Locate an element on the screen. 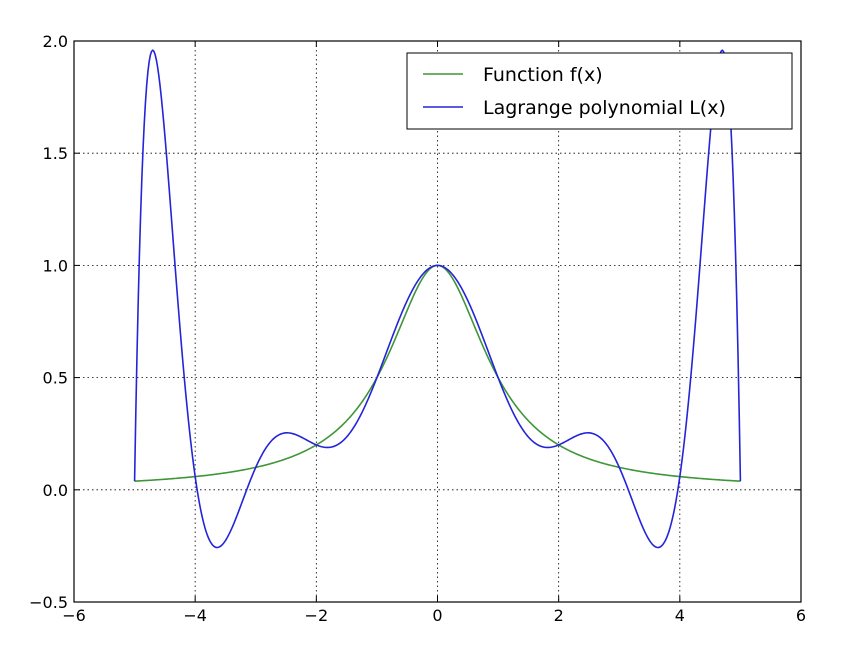  x-tick-label: −4 is located at coordinates (195, 615).